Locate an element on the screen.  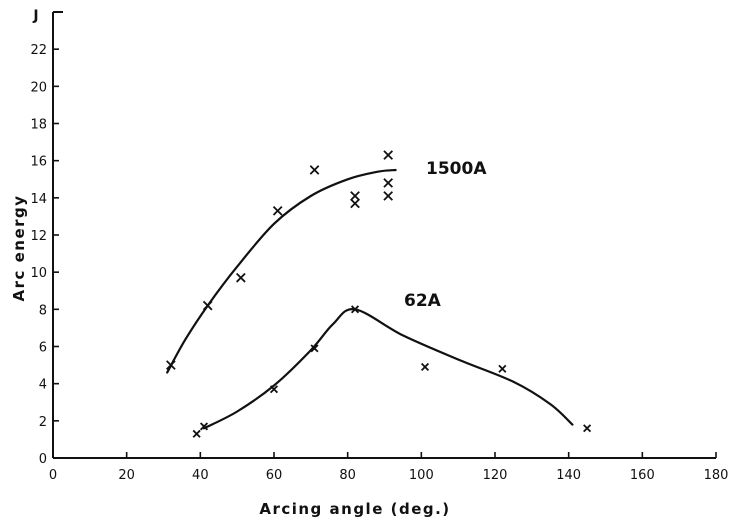
y-tick-label: 10 is located at coordinates (38, 273).